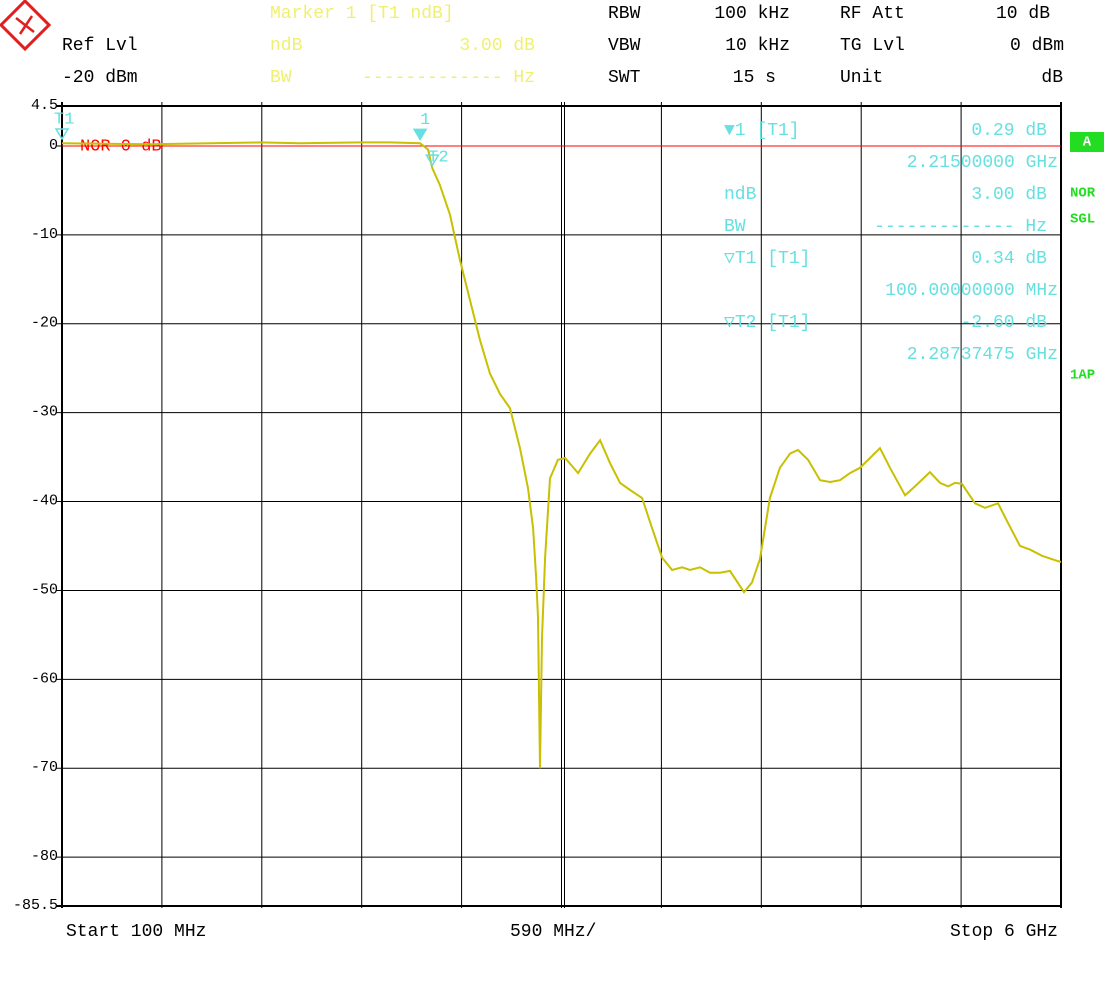  I want to click on logo, so click(26, 26).